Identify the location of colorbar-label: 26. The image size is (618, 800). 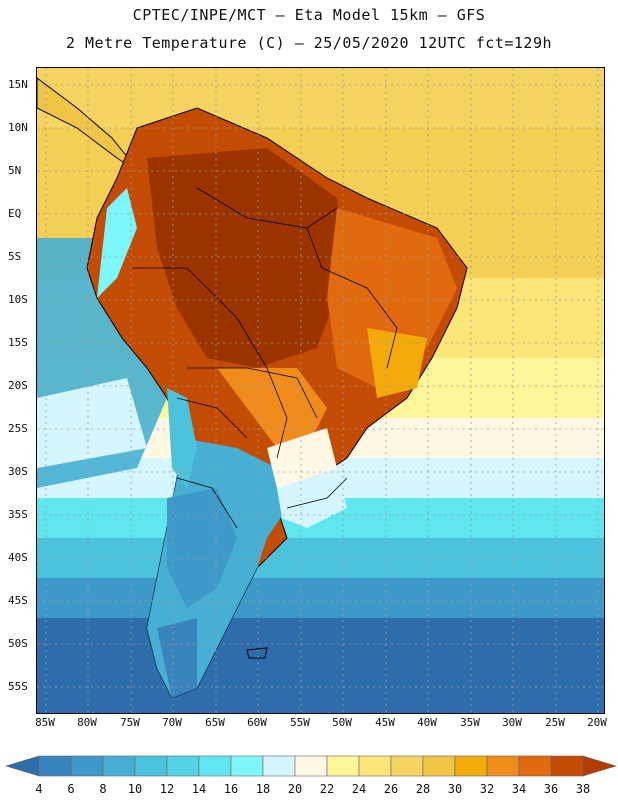
(391, 789).